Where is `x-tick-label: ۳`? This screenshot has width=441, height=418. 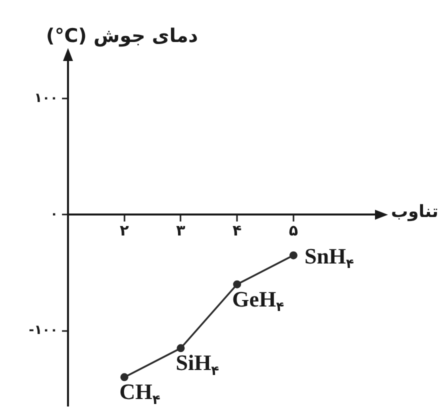 x-tick-label: ۳ is located at coordinates (181, 231).